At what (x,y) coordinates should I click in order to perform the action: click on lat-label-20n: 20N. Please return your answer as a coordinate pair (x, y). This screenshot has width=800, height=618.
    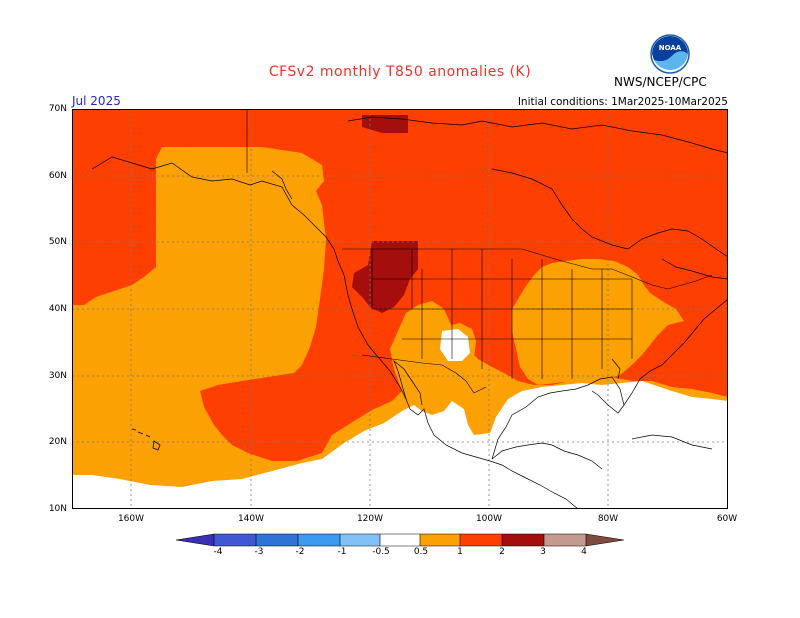
    Looking at the image, I should click on (57, 442).